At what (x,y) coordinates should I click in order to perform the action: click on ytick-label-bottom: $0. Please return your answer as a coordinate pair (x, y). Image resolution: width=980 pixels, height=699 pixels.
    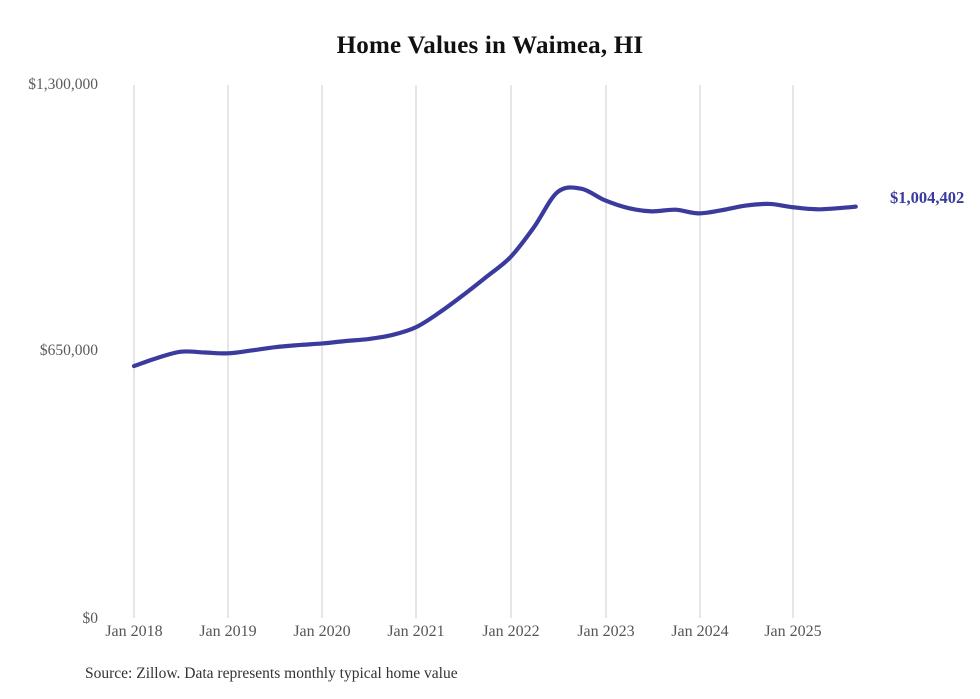
    Looking at the image, I should click on (90, 618).